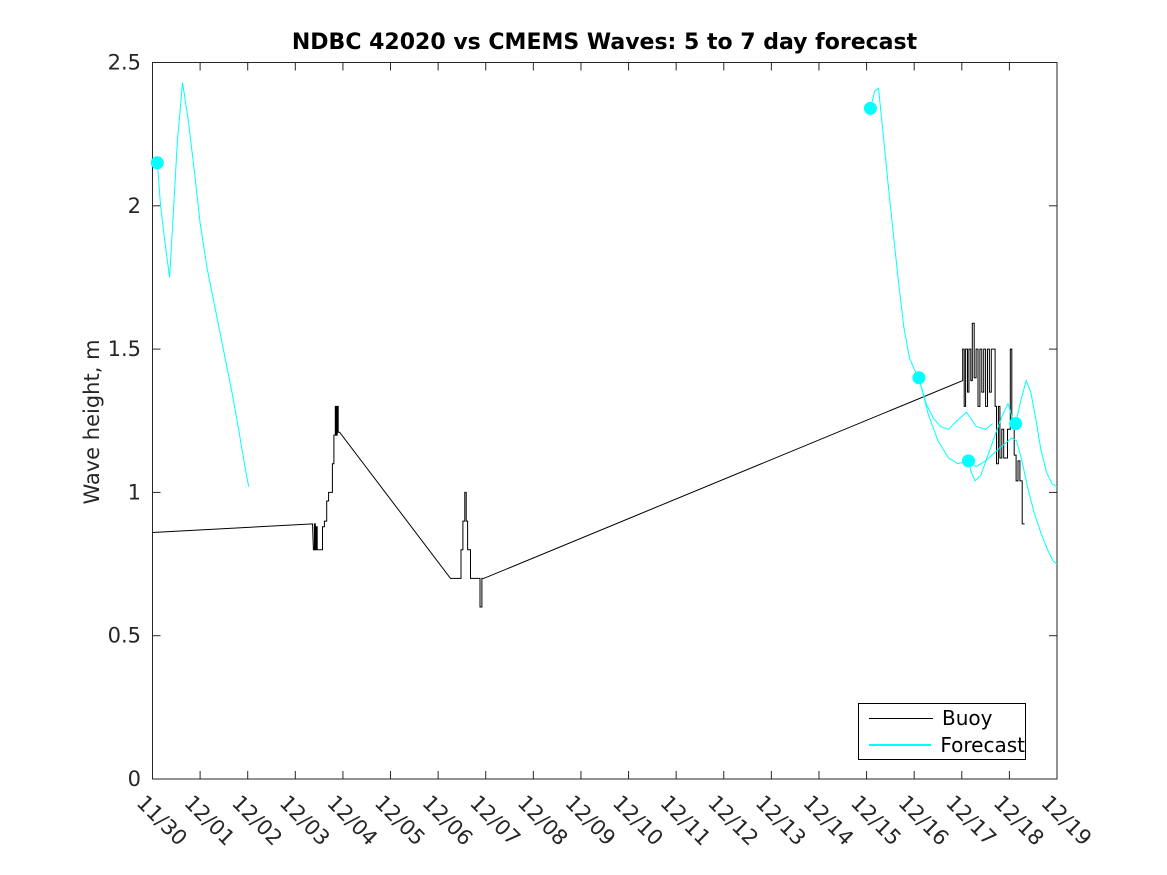 Image resolution: width=1167 pixels, height=875 pixels. I want to click on x-tick-label: 12/11, so click(686, 821).